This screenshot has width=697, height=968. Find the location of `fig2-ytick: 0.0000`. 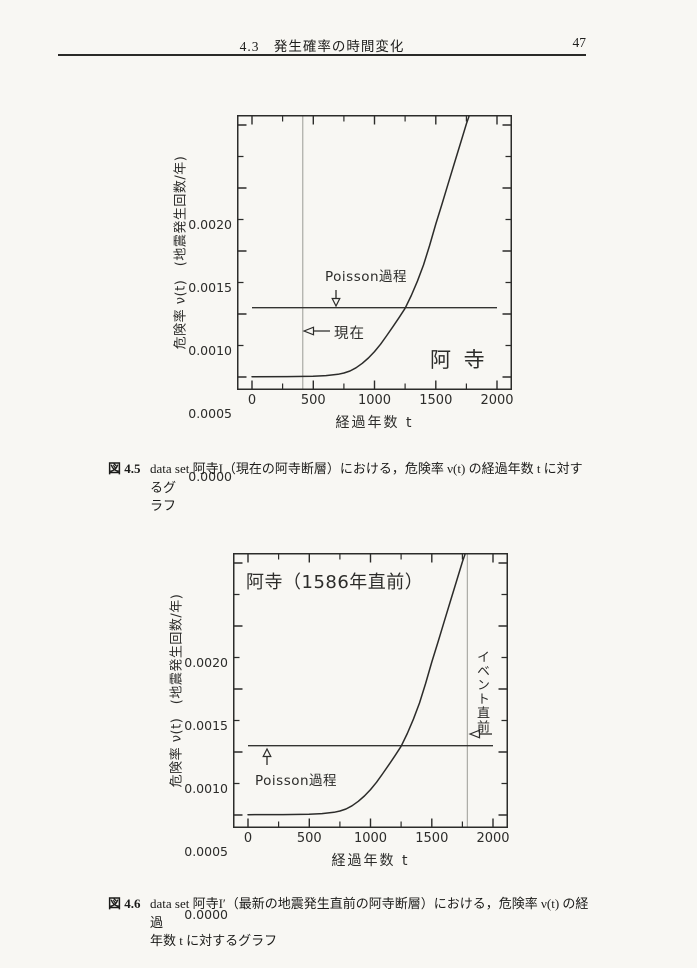

fig2-ytick: 0.0000 is located at coordinates (206, 914).